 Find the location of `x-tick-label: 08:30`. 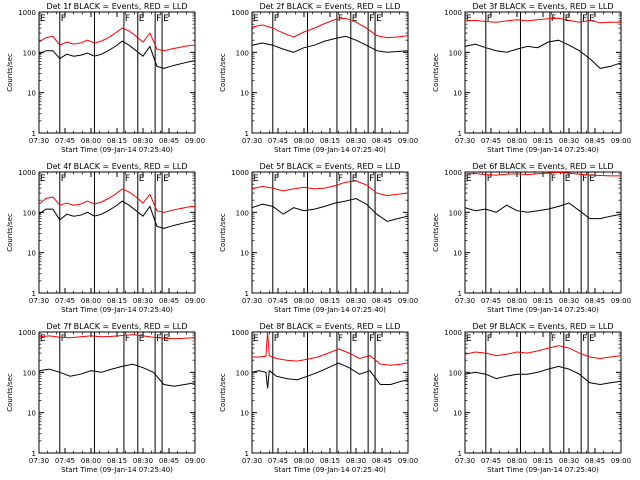

x-tick-label: 08:30 is located at coordinates (569, 301).